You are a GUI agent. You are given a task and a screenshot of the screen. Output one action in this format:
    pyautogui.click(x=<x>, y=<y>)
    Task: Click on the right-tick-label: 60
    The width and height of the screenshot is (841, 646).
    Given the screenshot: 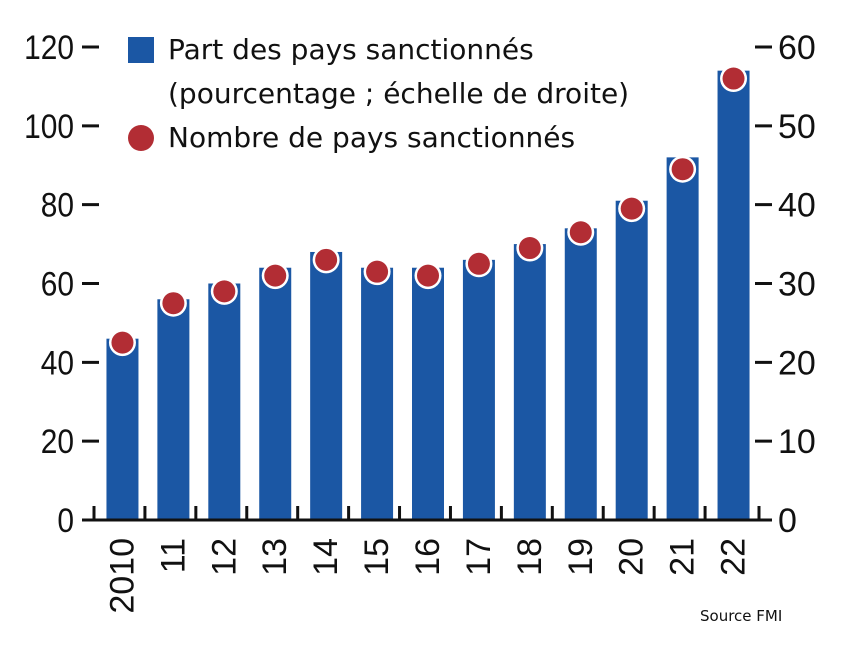 What is the action you would take?
    pyautogui.click(x=797, y=48)
    